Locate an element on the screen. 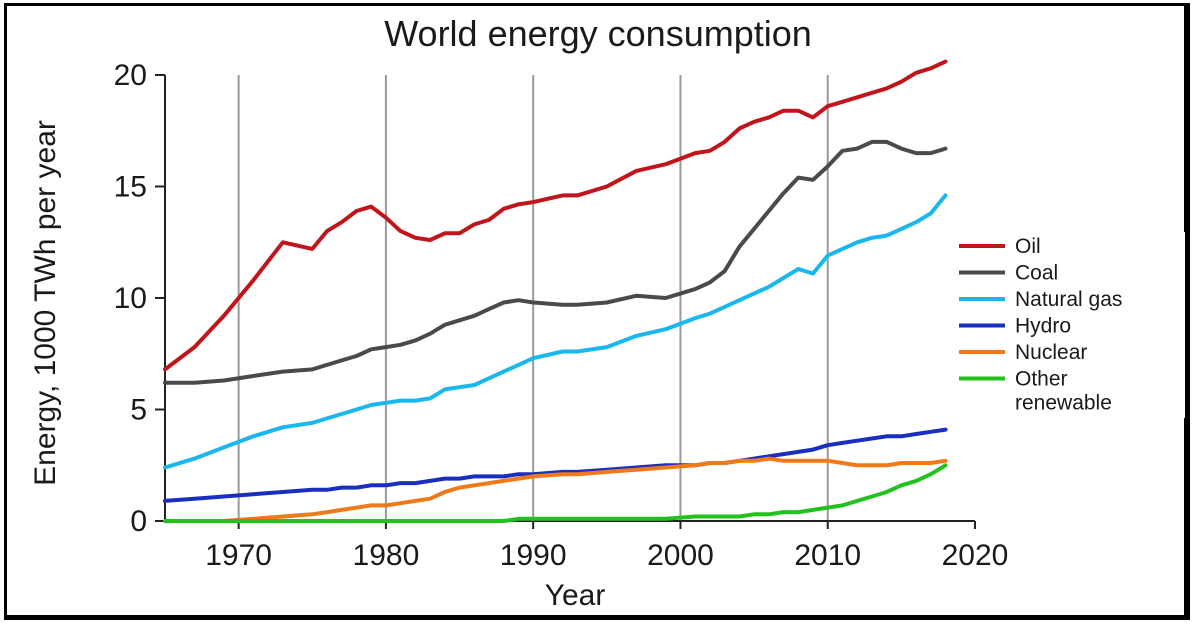 The height and width of the screenshot is (627, 1198). y-tick-label: 5 is located at coordinates (138, 410).